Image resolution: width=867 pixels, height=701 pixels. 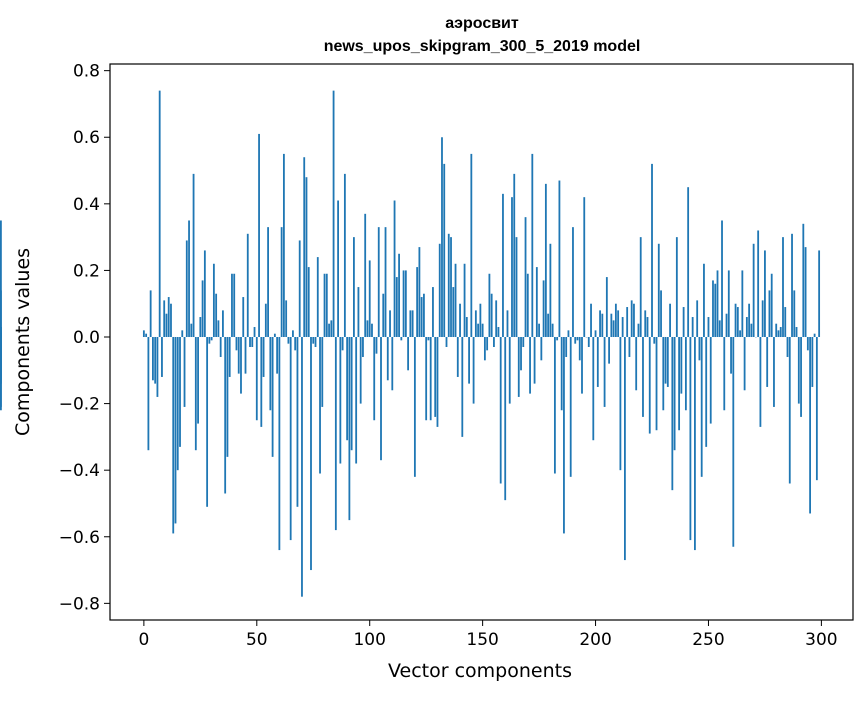 I want to click on y-axis-label: Components values, so click(x=23, y=342).